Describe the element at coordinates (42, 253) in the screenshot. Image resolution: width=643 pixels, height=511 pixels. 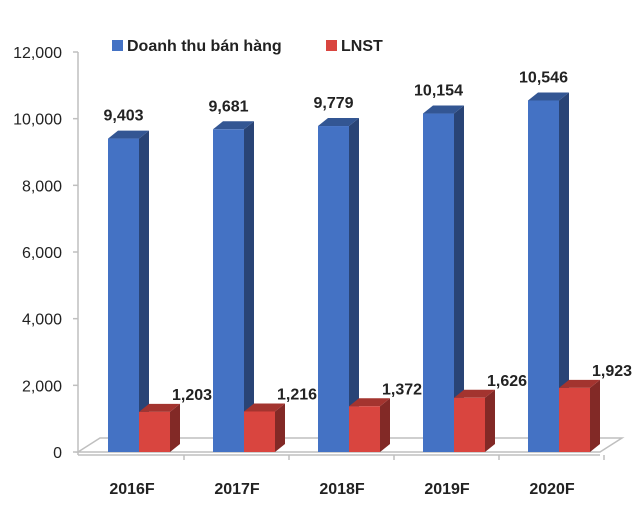
I see `y-tick-label: 6,000` at that location.